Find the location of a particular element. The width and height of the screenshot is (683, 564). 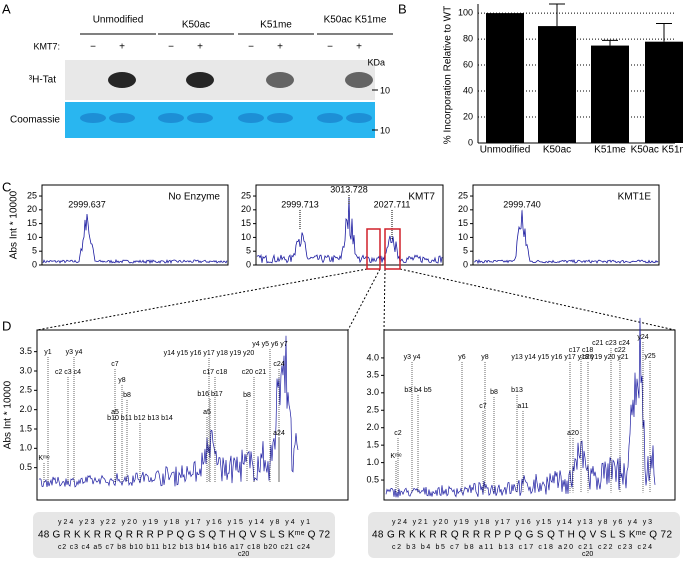

lane-label: K51me is located at coordinates (276, 25).